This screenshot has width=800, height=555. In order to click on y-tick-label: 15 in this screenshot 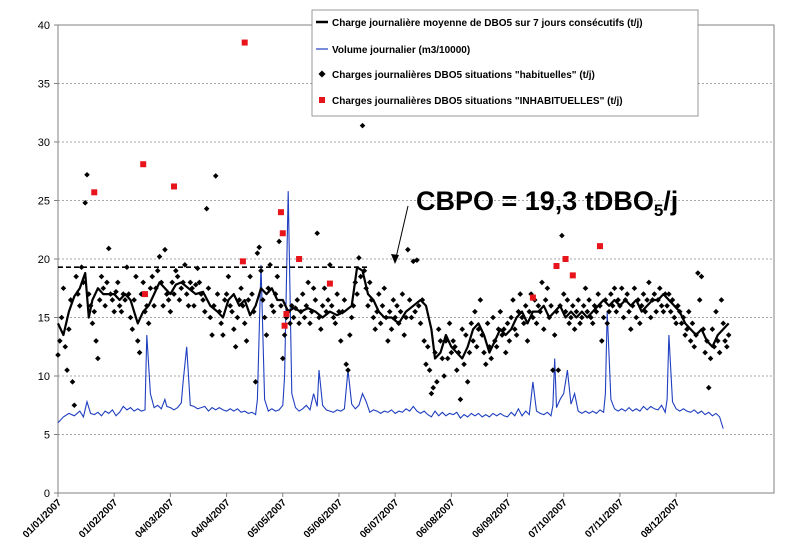, I will do `click(44, 319)`.